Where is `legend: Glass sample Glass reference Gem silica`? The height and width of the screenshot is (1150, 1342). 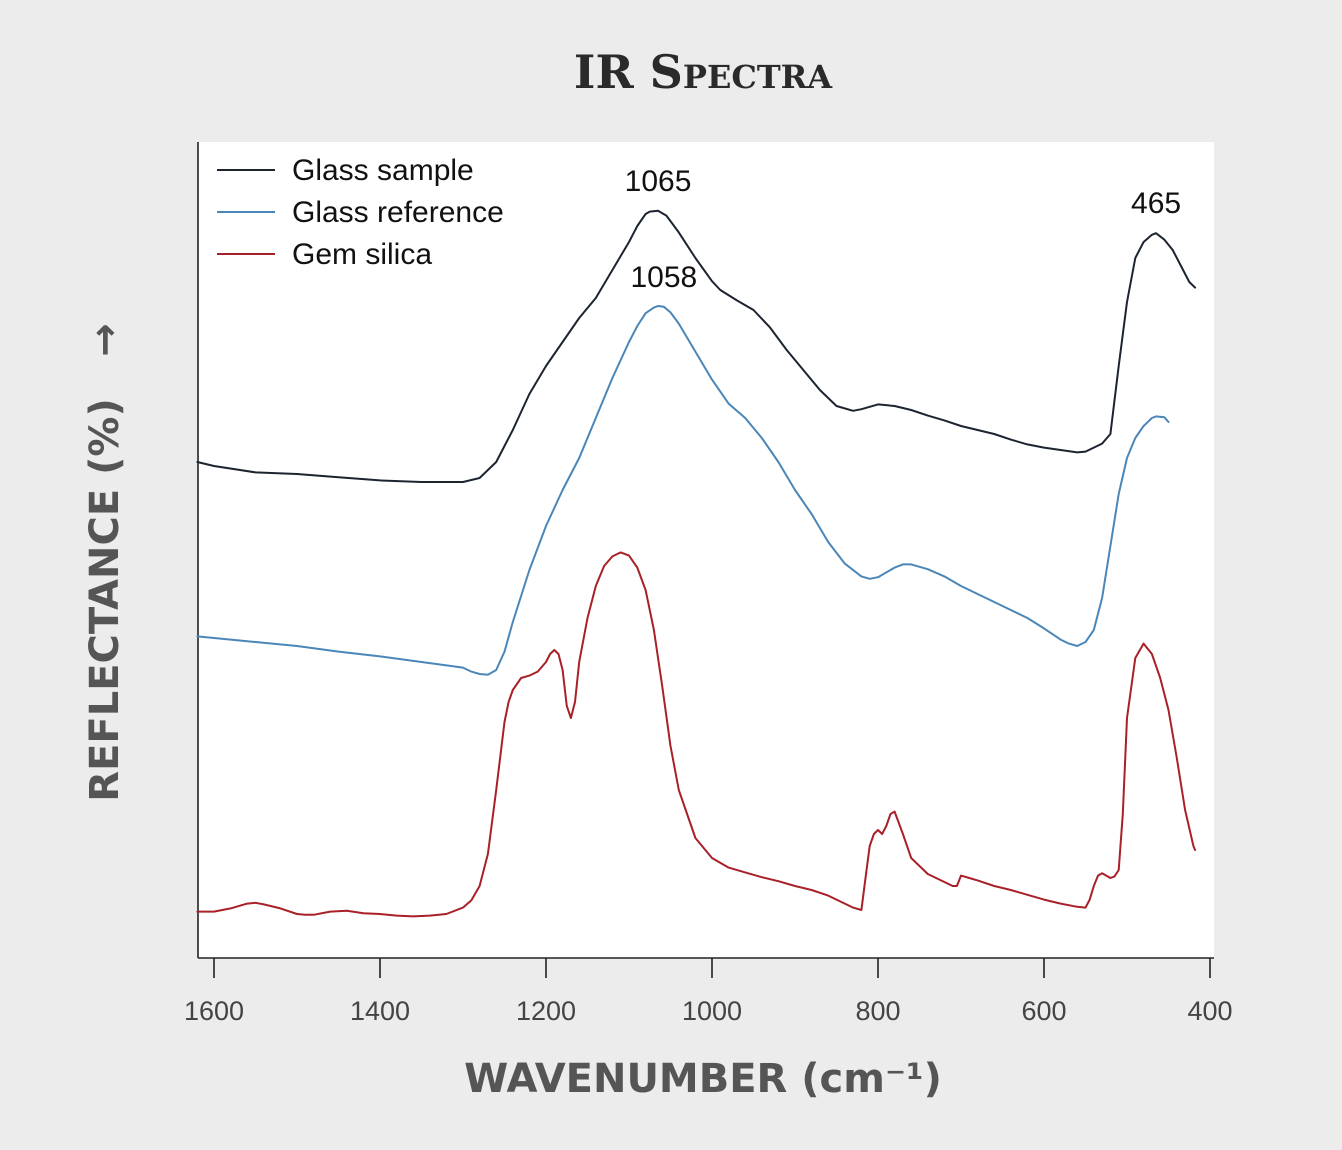 legend: Glass sample Glass reference Gem silica is located at coordinates (360, 212).